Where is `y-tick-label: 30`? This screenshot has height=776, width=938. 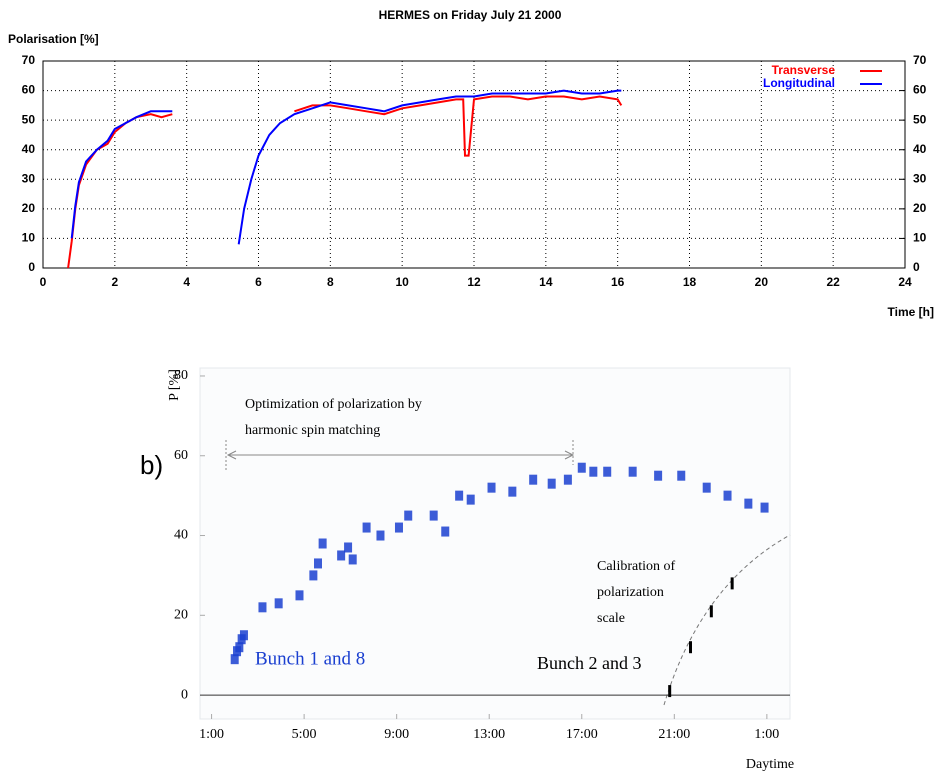 y-tick-label: 30 is located at coordinates (29, 178).